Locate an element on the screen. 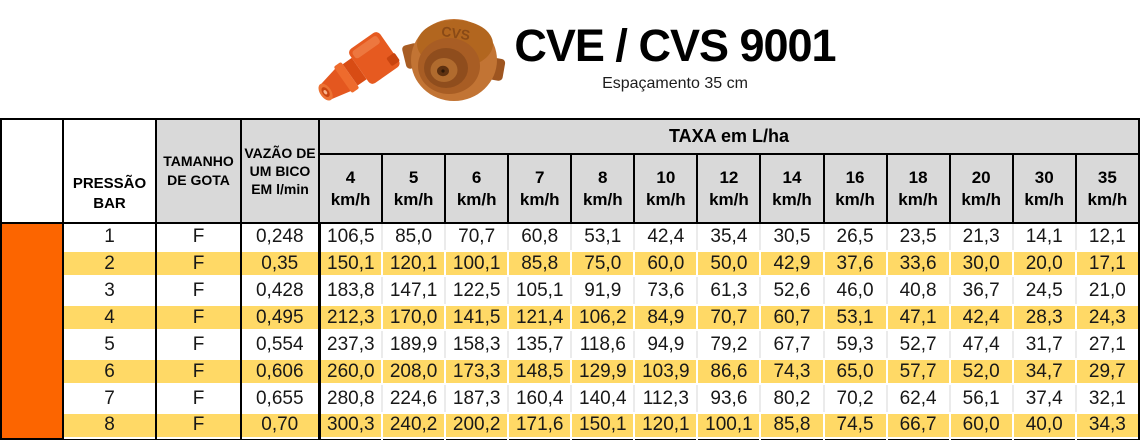 This screenshot has width=1140, height=440. pressure-cell: 7 is located at coordinates (109, 398).